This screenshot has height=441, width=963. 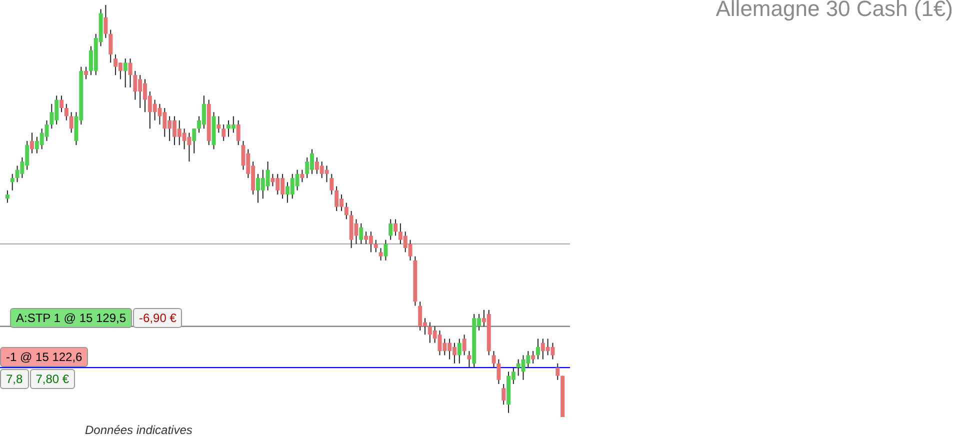 I want to click on annotation: 7,80 €, so click(x=53, y=379).